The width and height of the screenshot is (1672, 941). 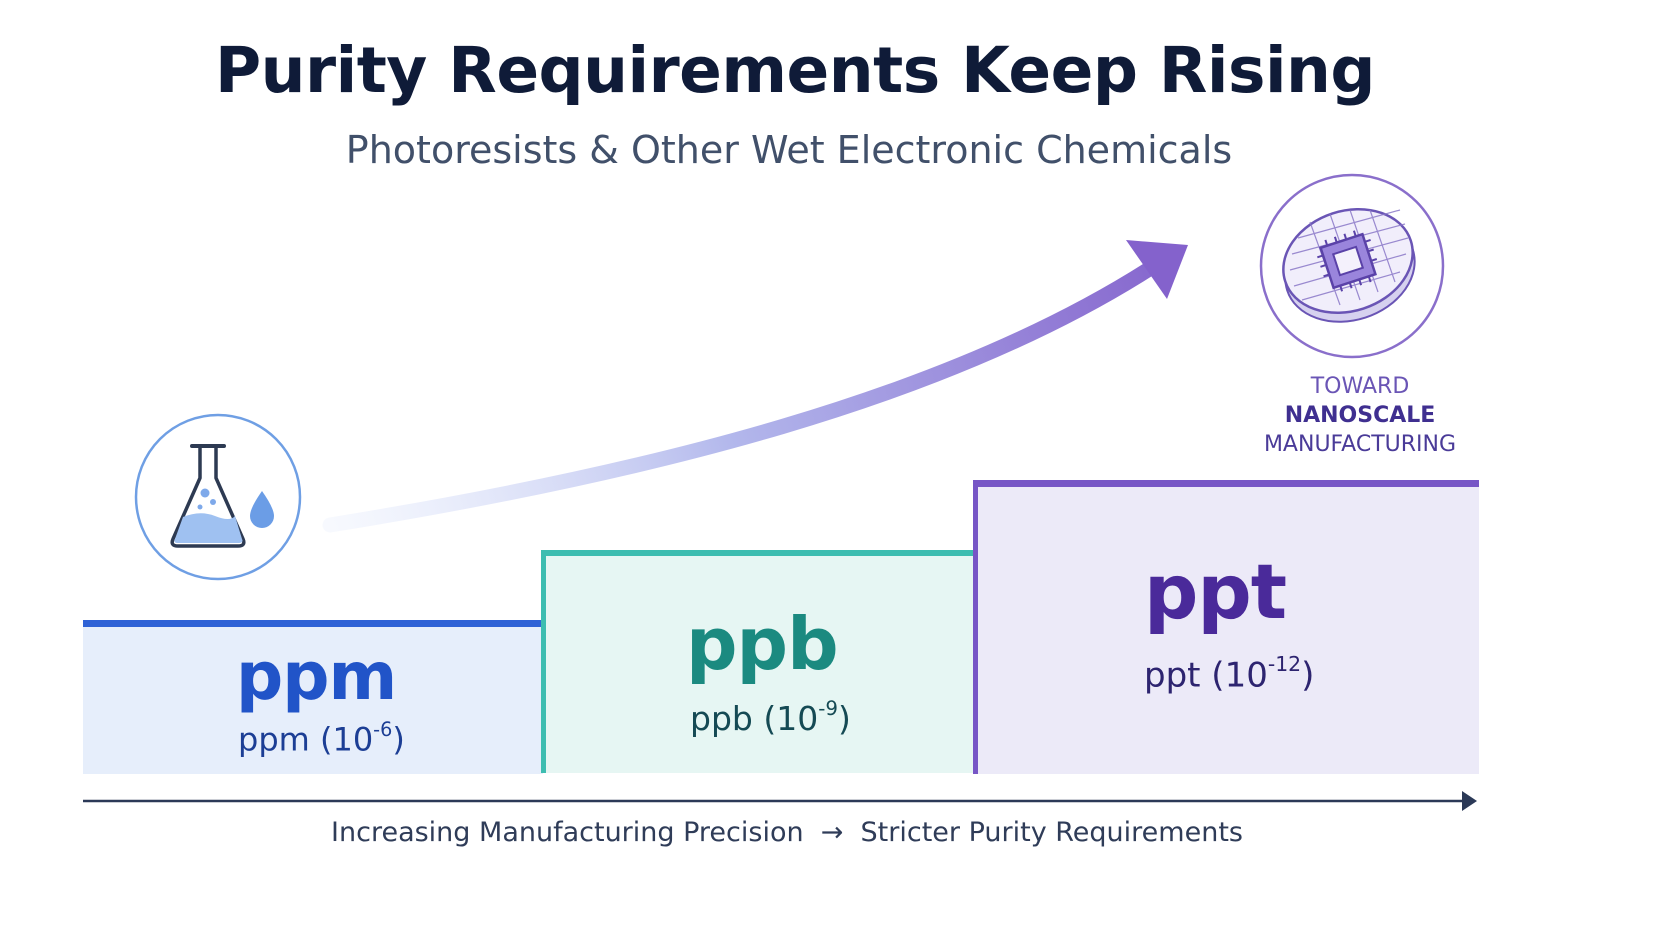 What do you see at coordinates (770, 717) in the screenshot?
I see `ppb-scale-label: ppb (10-9)` at bounding box center [770, 717].